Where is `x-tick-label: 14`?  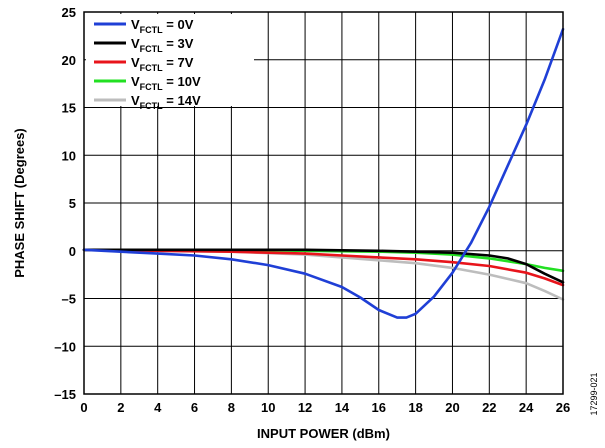 x-tick-label: 14 is located at coordinates (342, 407).